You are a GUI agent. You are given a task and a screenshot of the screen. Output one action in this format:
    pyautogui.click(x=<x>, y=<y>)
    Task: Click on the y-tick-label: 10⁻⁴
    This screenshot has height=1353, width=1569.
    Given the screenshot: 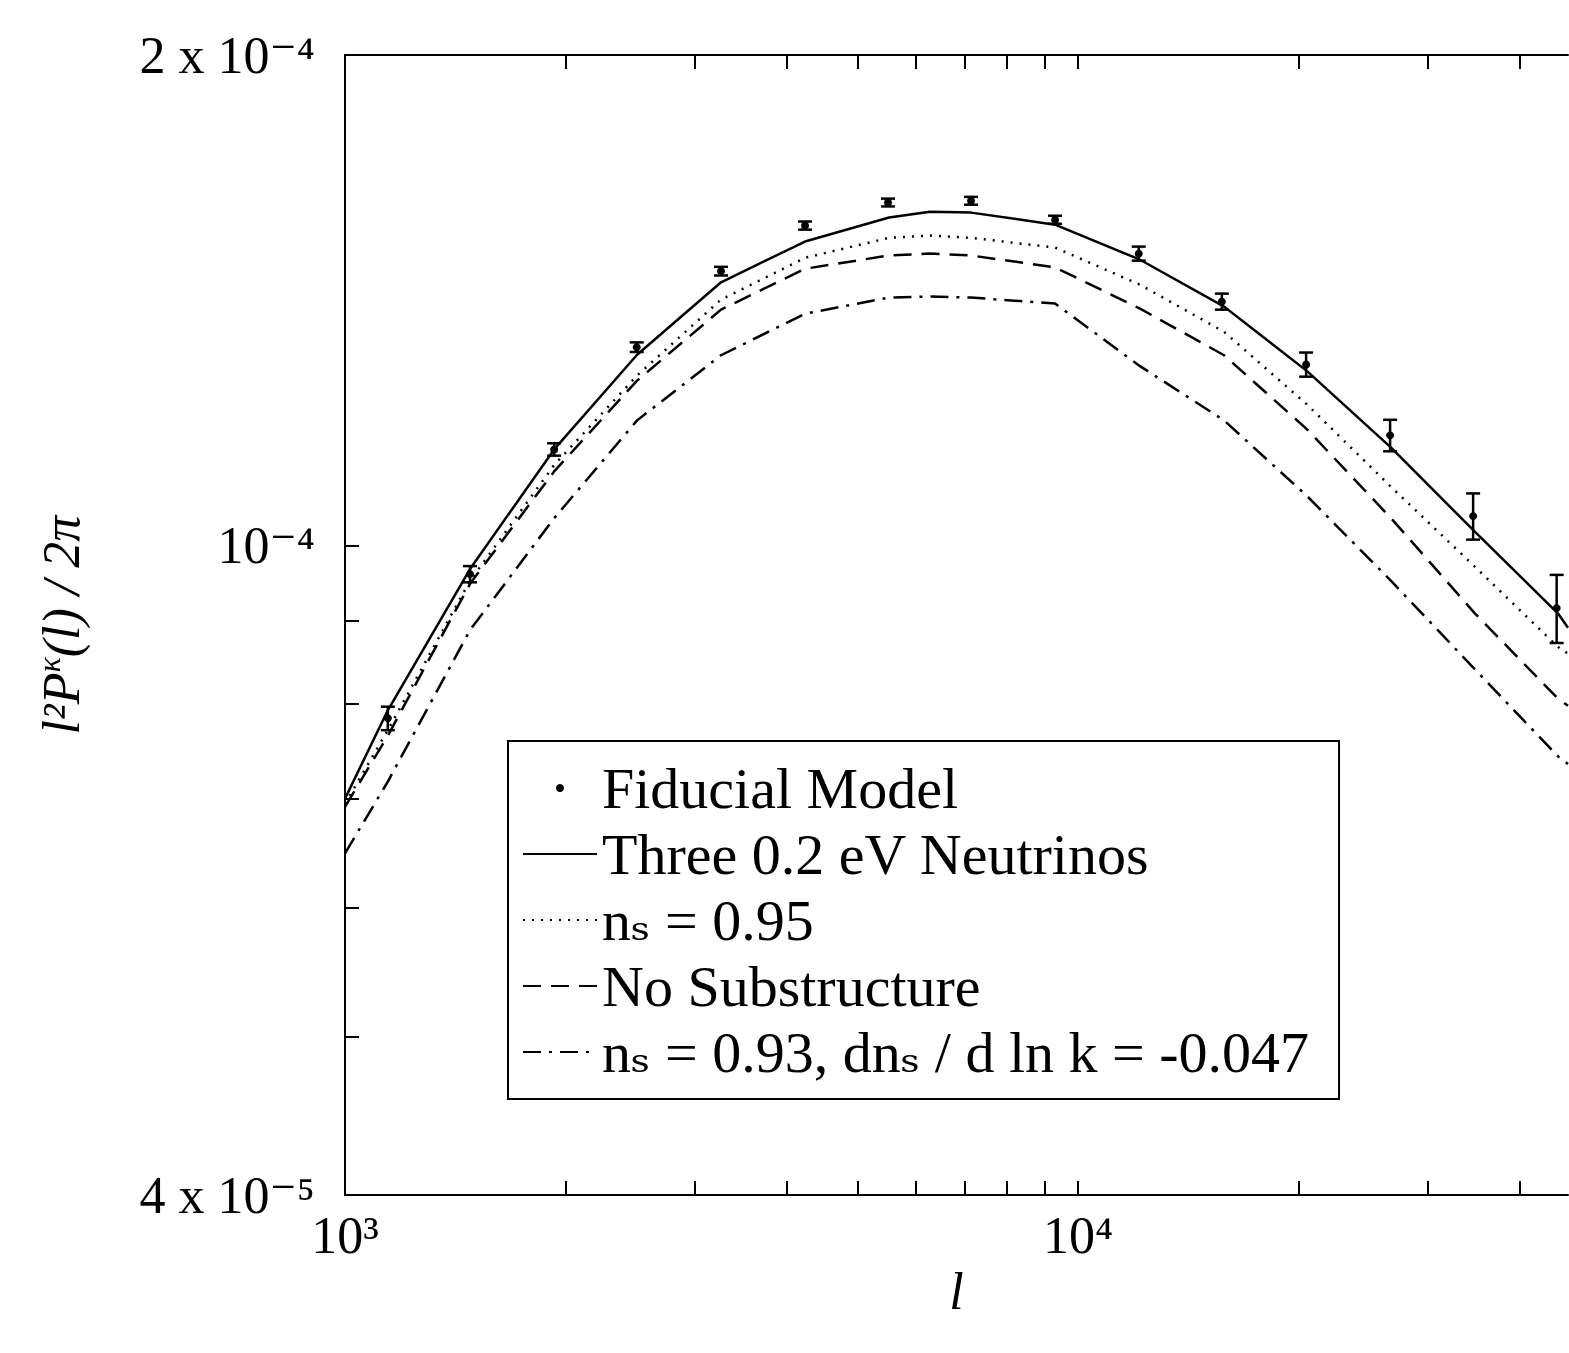 What is the action you would take?
    pyautogui.click(x=266, y=546)
    